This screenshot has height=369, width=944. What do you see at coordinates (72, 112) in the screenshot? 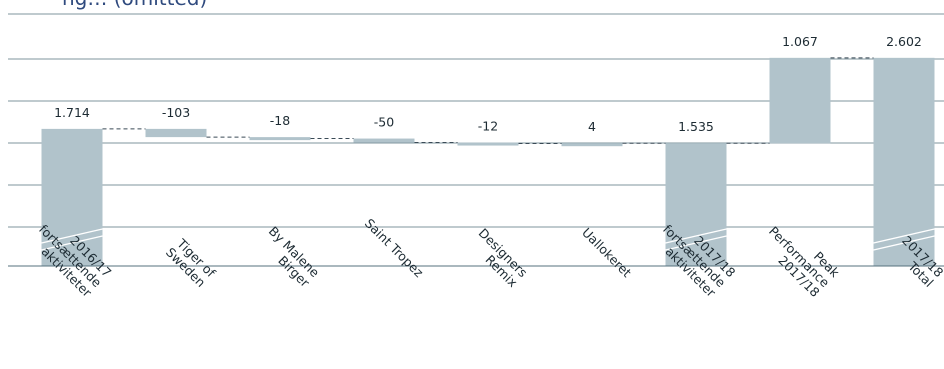
I see `value-label: 1.714` at bounding box center [72, 112].